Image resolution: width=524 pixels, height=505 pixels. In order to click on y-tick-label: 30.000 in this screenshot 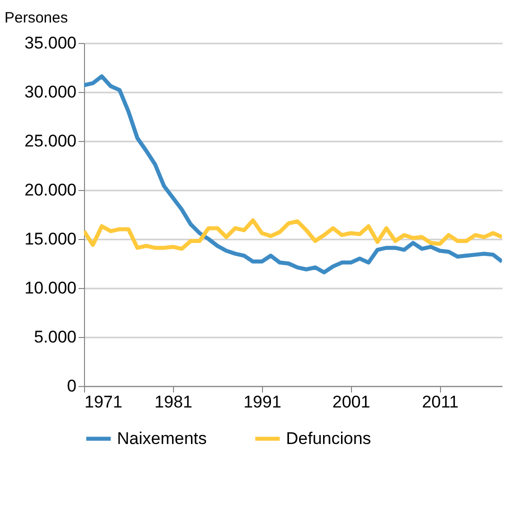, I will do `click(50, 92)`.